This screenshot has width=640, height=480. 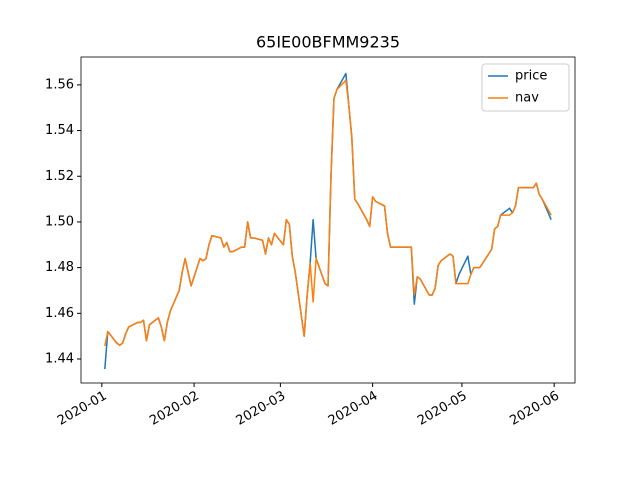 I want to click on legend-label: price, so click(x=531, y=76).